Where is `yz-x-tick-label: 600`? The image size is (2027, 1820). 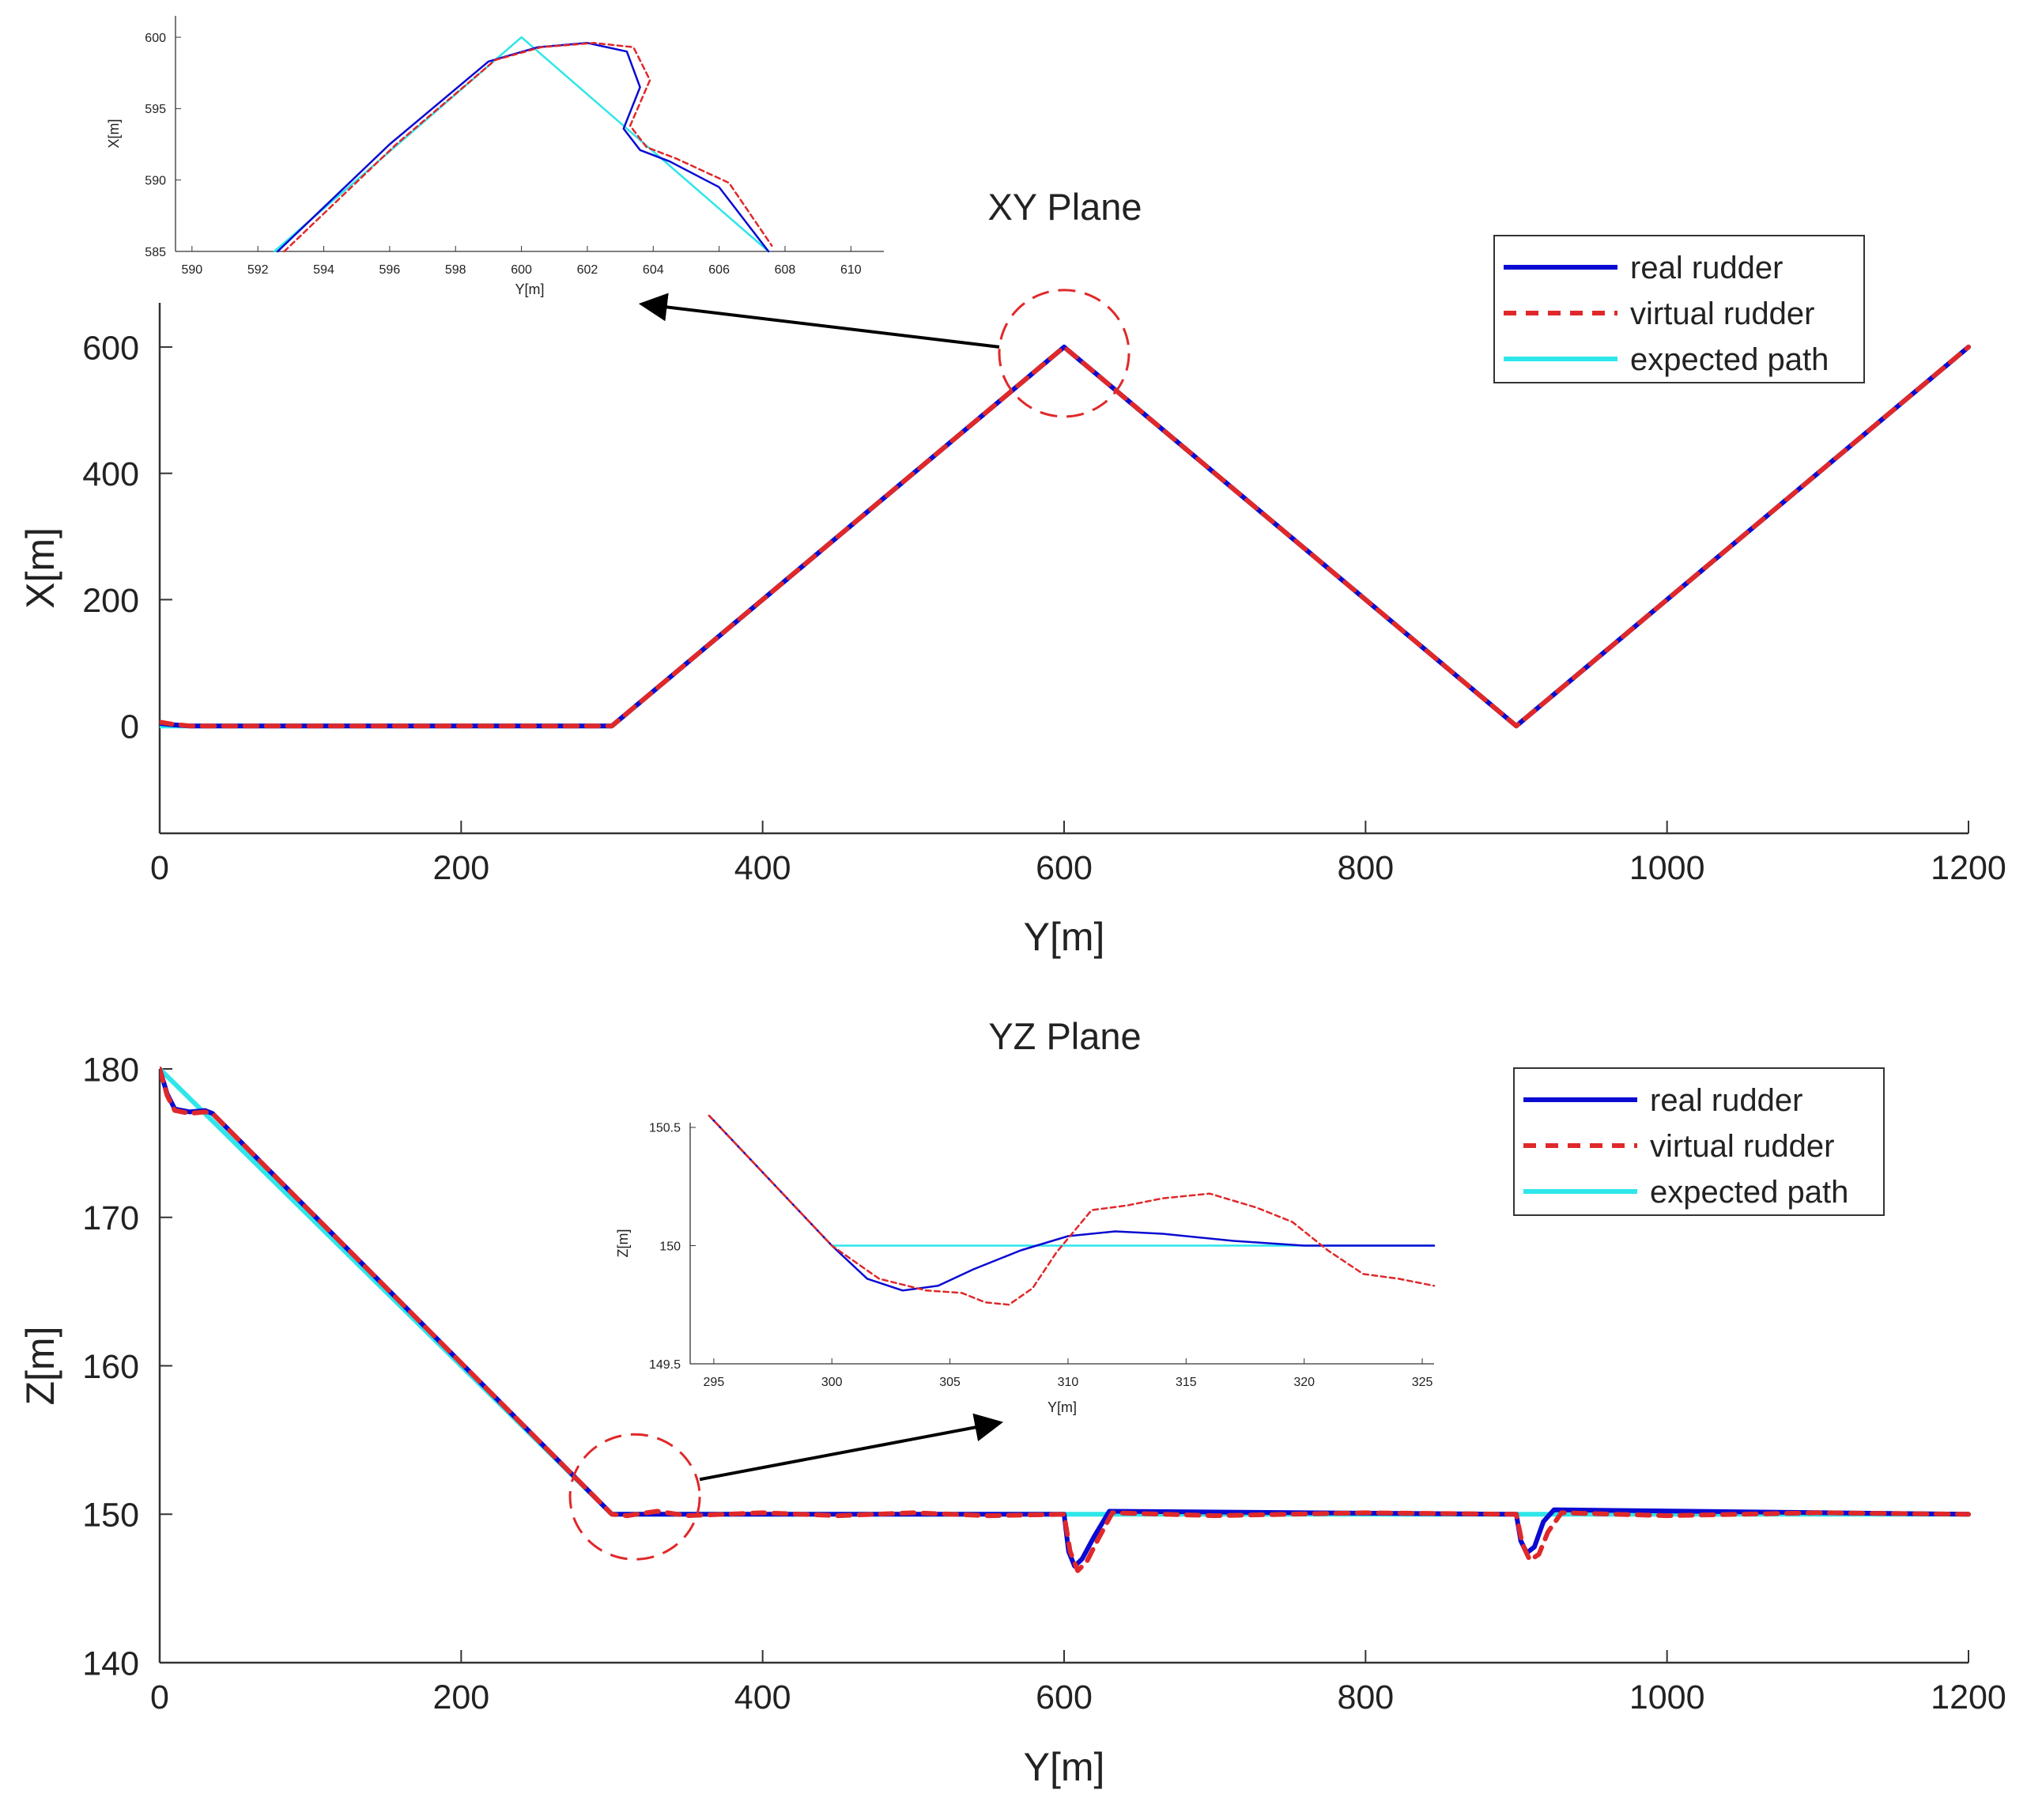
yz-x-tick-label: 600 is located at coordinates (1064, 1697).